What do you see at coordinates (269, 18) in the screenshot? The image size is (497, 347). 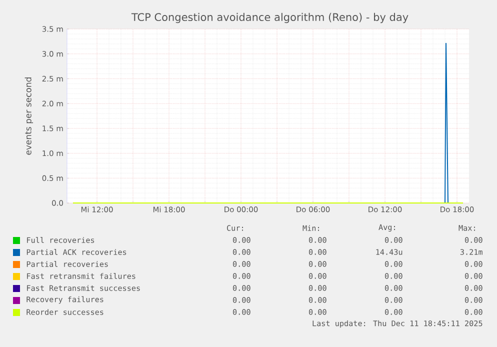 I see `chart-title: TCP Congestion avoidance algorithm (Reno) - by day` at bounding box center [269, 18].